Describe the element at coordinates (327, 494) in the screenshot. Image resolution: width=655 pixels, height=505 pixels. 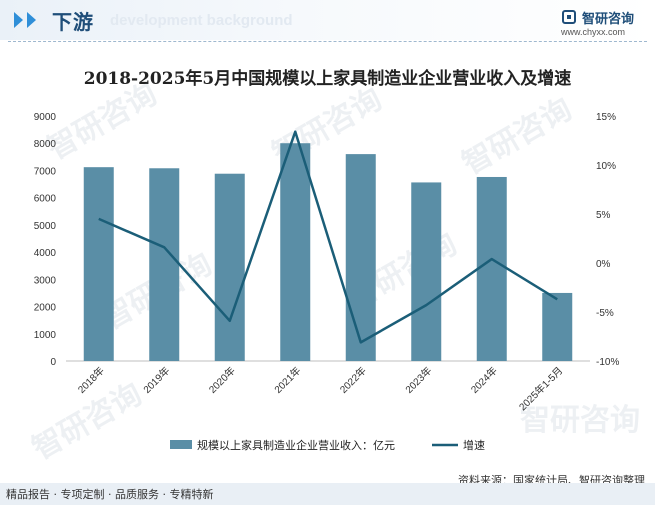
I see `footer-bar: 精品报告 · 专项定制 · 品质服务 · 专精特新` at that location.